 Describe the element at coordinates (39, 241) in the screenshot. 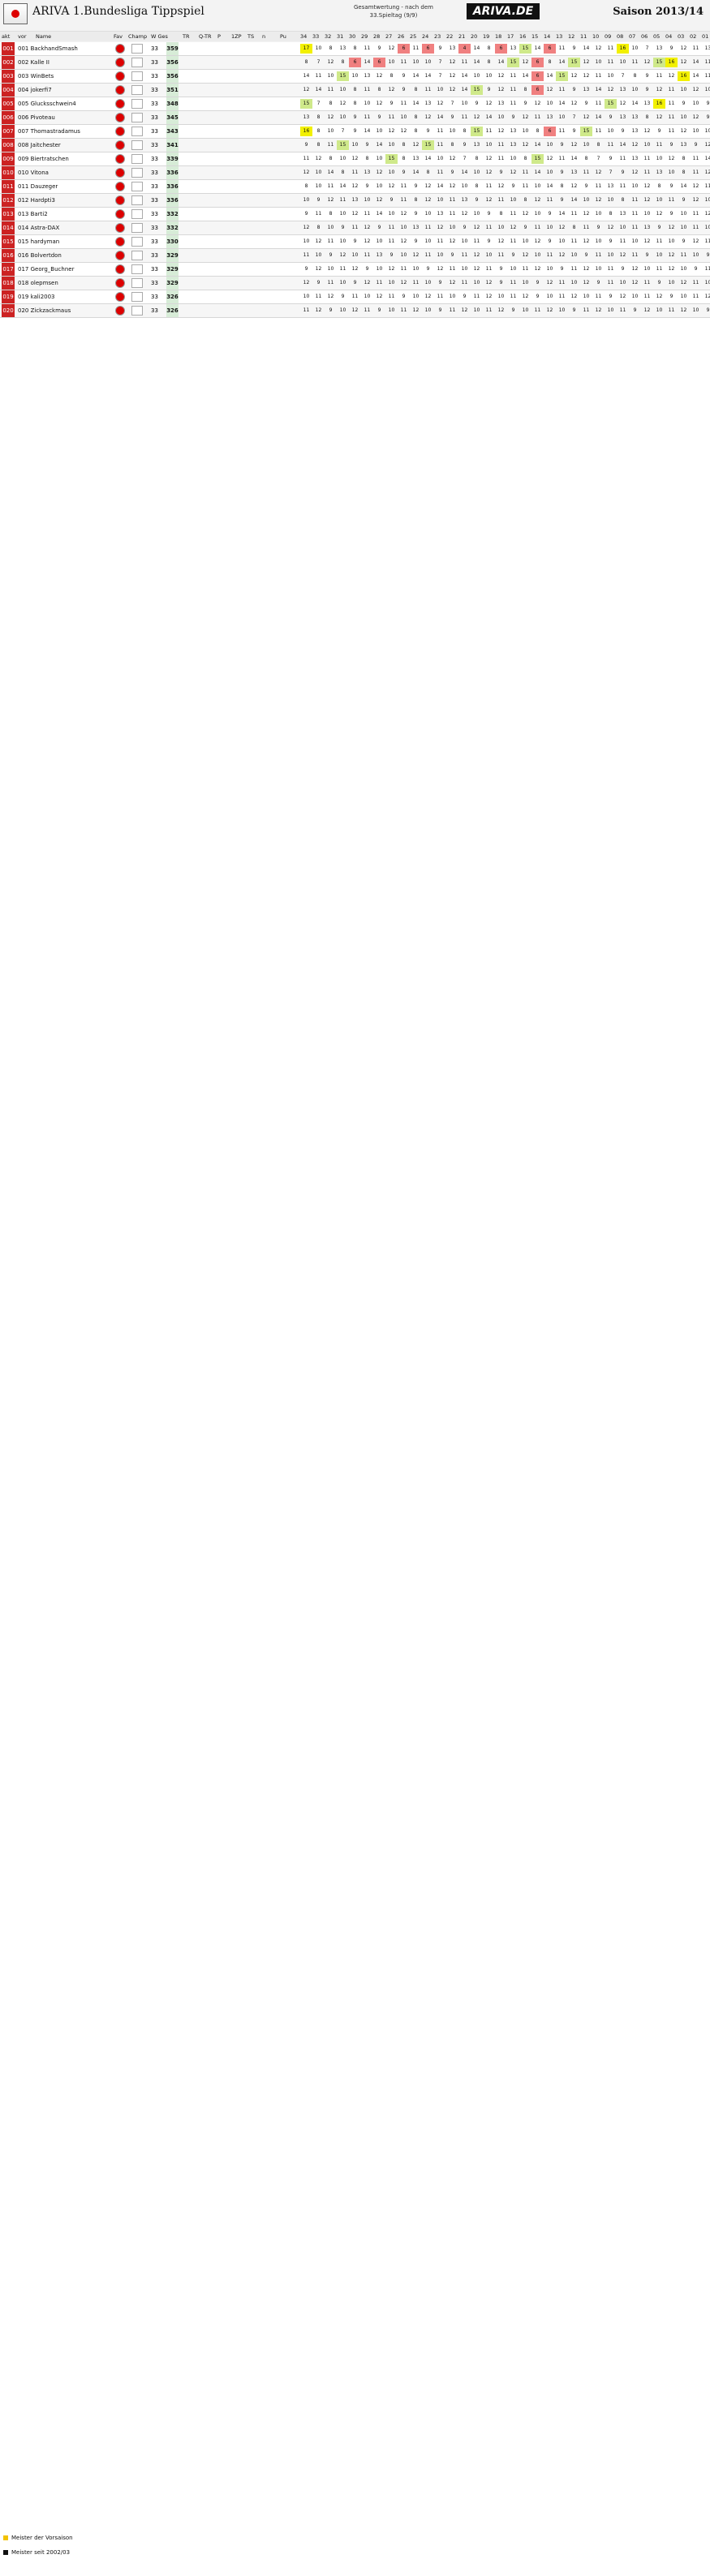

I see `player-name: 015 hardyman` at that location.